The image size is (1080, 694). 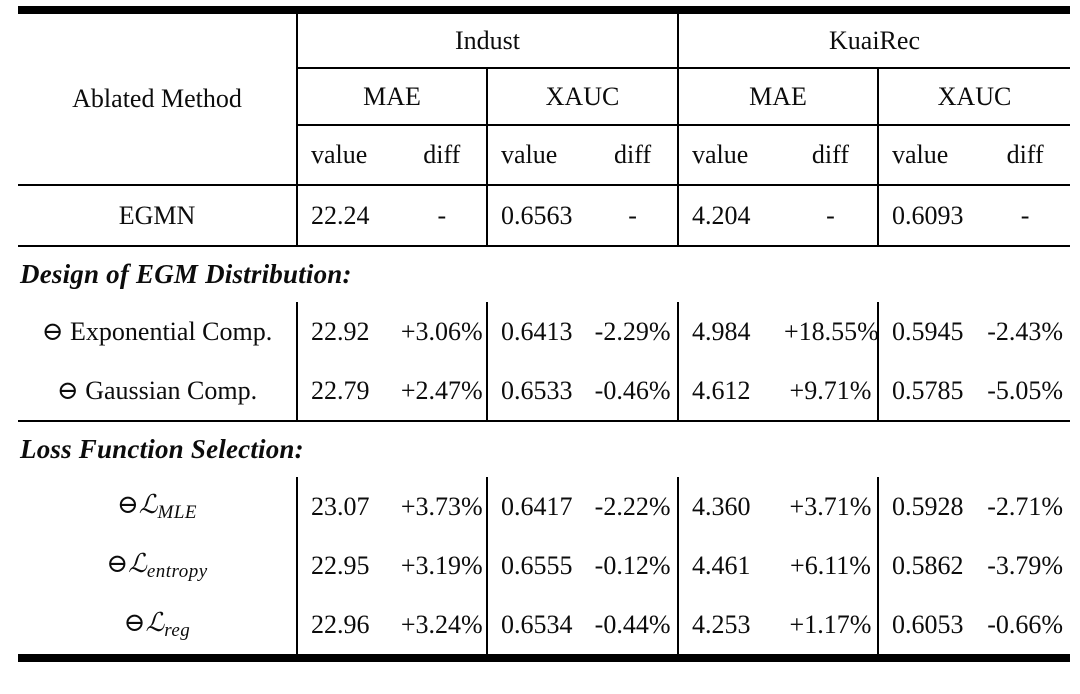 I want to click on cell-group: 4.984 +18.55%, so click(x=777, y=331).